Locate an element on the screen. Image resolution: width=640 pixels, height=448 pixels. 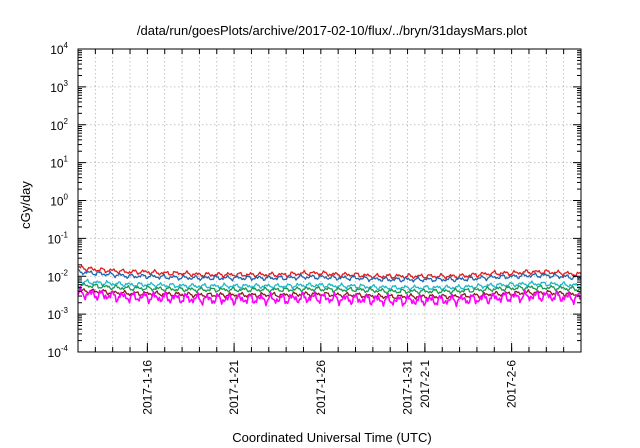
y-tick-label: 10⁴ is located at coordinates (59, 49).